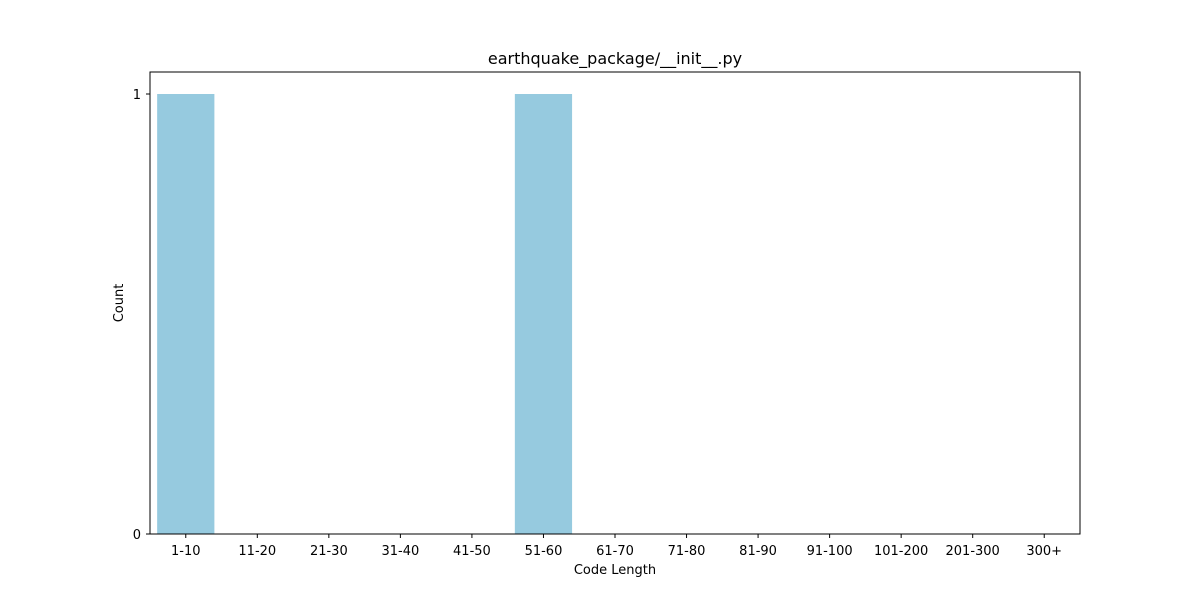 This screenshot has height=604, width=1200. I want to click on x-tick-label: 71-80, so click(687, 551).